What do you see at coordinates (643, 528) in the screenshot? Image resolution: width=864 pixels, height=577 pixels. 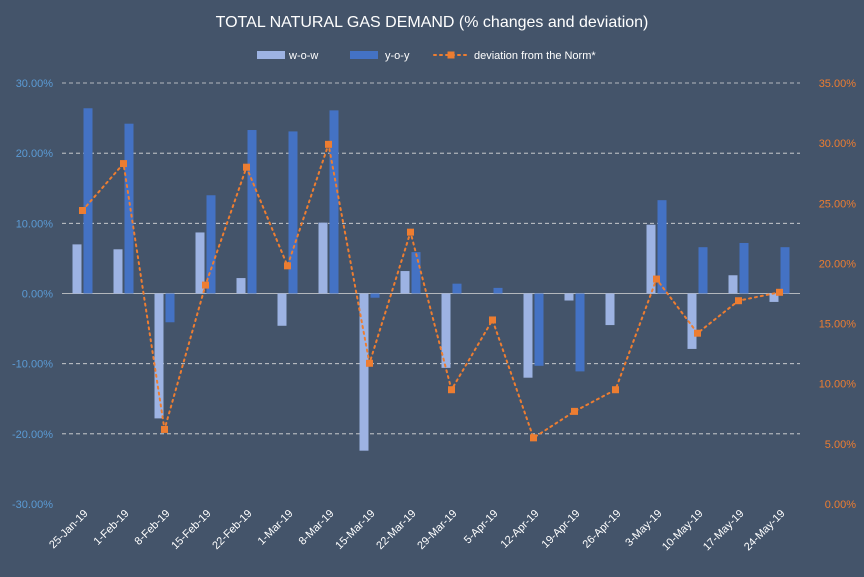 I see `x-tick-label: 3-May-19` at bounding box center [643, 528].